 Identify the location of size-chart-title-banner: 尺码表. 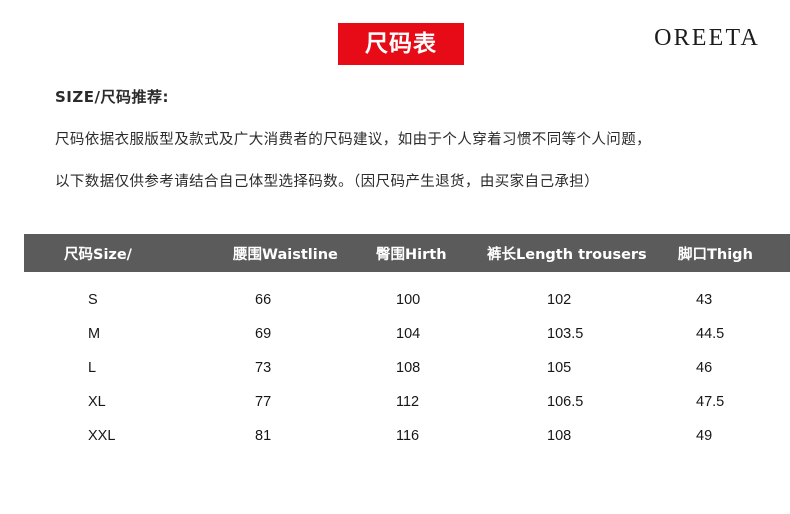
(401, 44).